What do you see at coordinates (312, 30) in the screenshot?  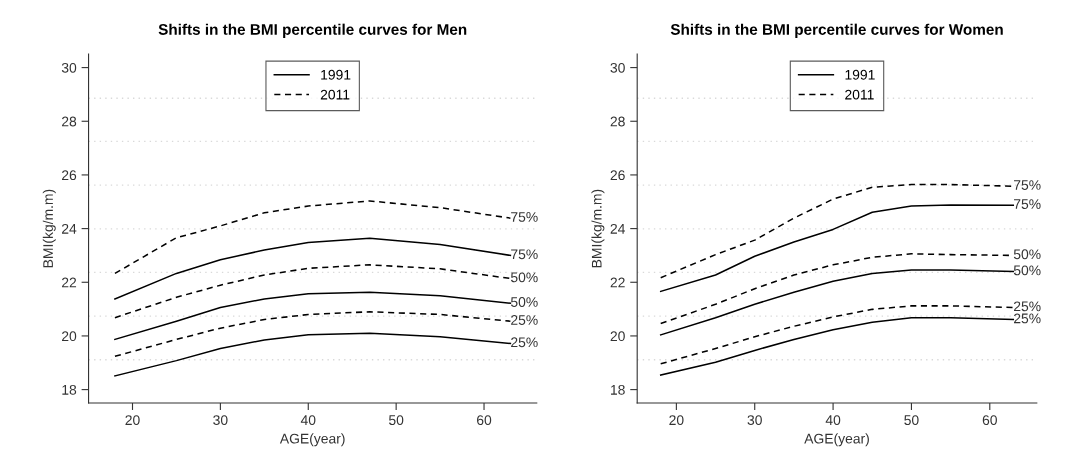 I see `chart-title: Shifts in the BMI percentile curves for Men` at bounding box center [312, 30].